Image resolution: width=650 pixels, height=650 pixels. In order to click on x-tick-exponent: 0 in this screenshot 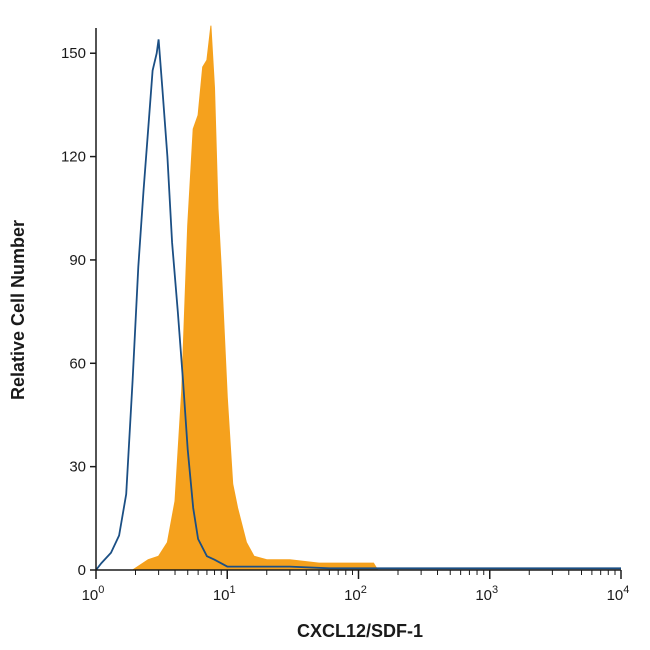, I will do `click(101, 590)`.